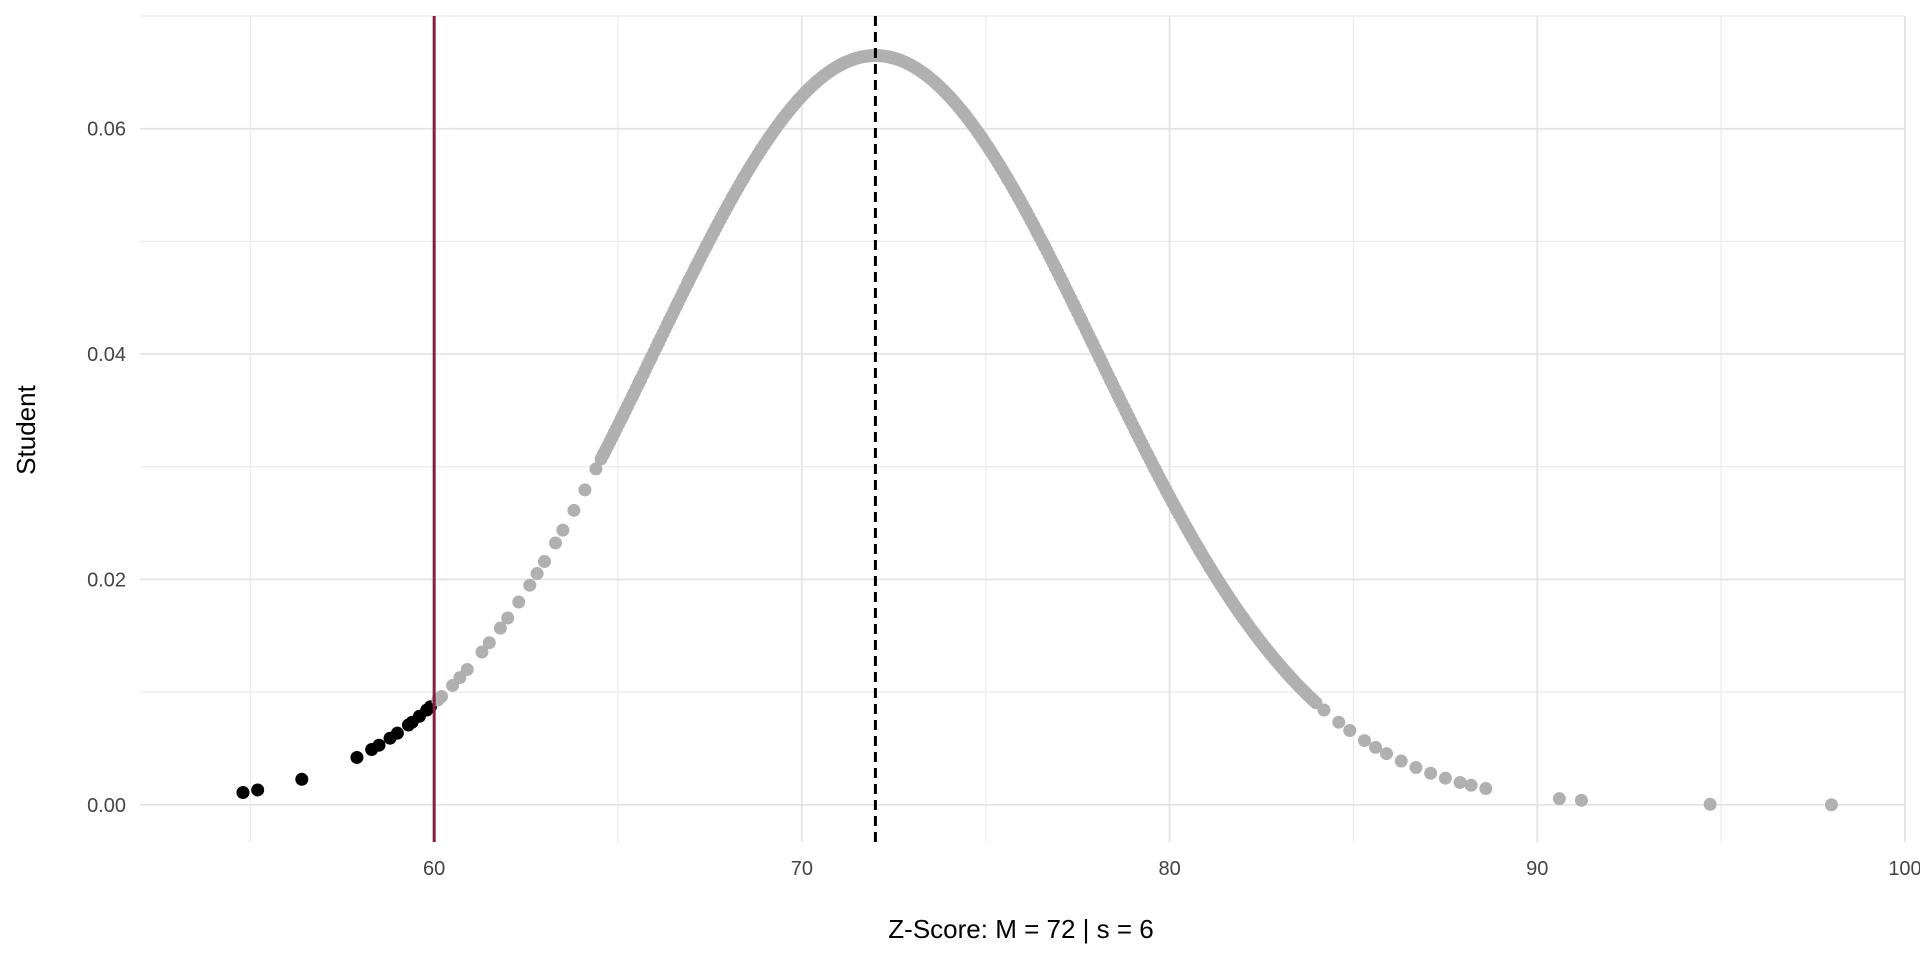 This screenshot has width=1920, height=960. Describe the element at coordinates (802, 869) in the screenshot. I see `x-tick-label-1: 70` at that location.